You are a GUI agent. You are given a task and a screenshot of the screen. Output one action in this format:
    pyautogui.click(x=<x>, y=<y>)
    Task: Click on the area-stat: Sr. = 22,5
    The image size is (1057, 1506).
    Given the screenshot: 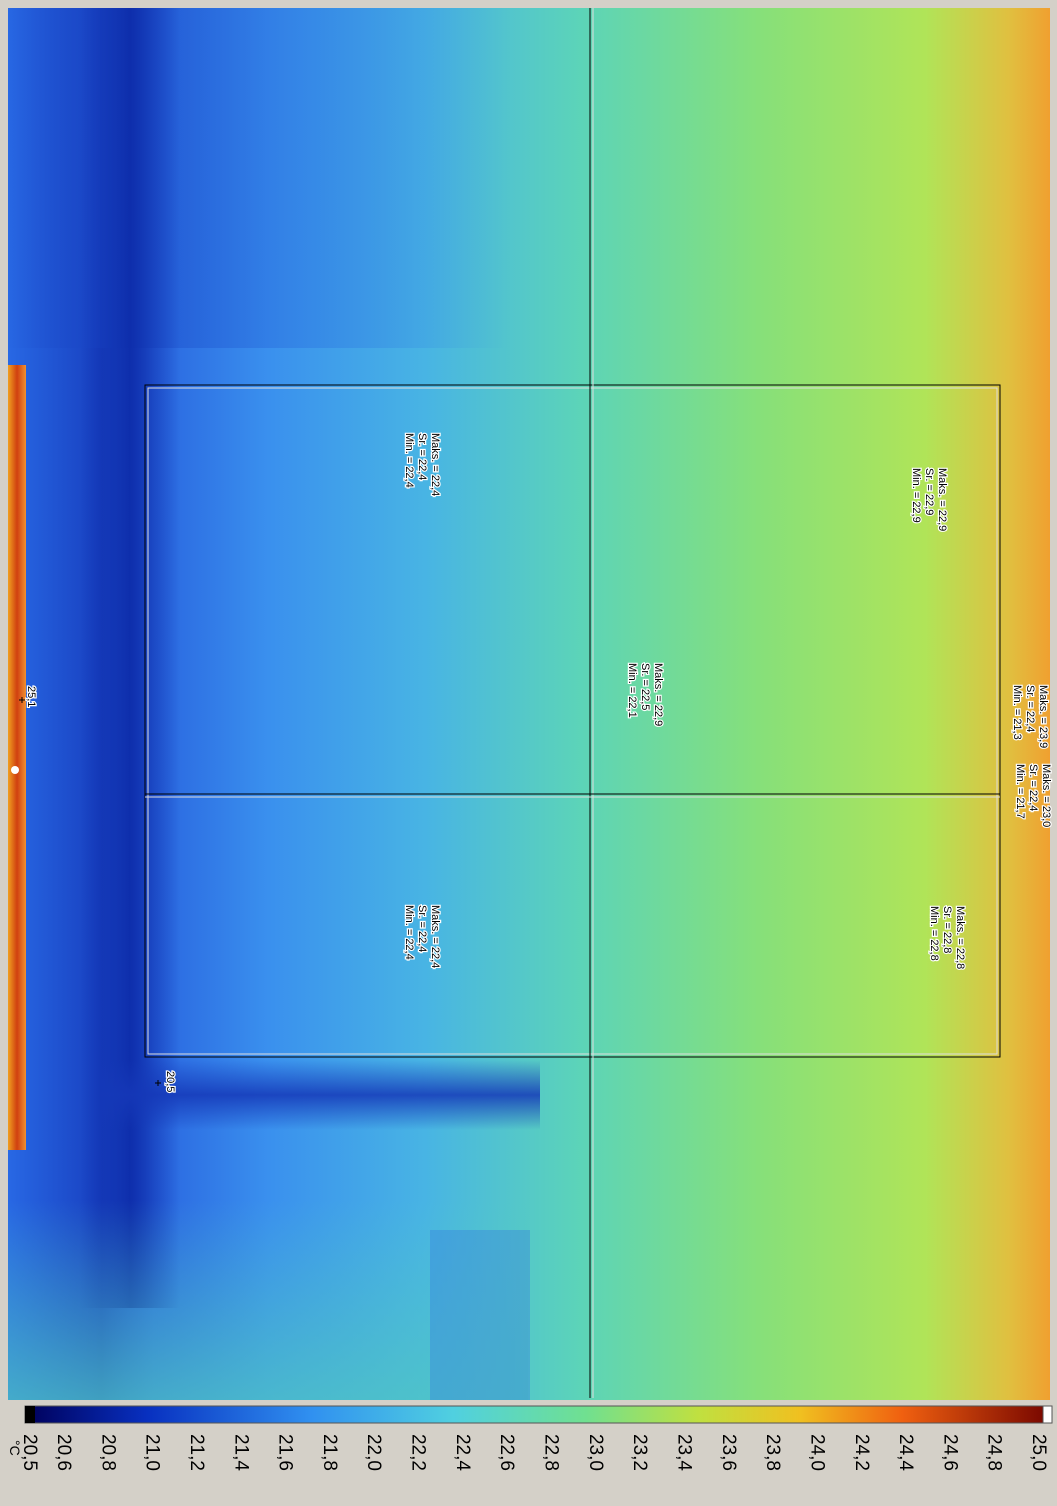 What is the action you would take?
    pyautogui.click(x=645, y=686)
    